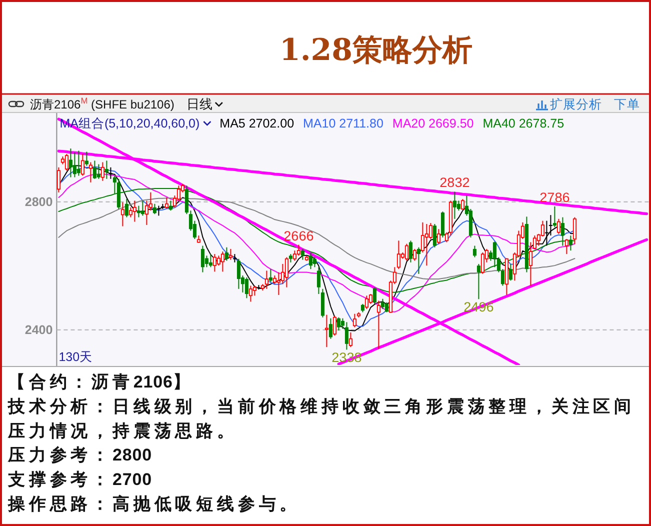  Describe the element at coordinates (627, 105) in the screenshot. I see `text: 下单` at that location.